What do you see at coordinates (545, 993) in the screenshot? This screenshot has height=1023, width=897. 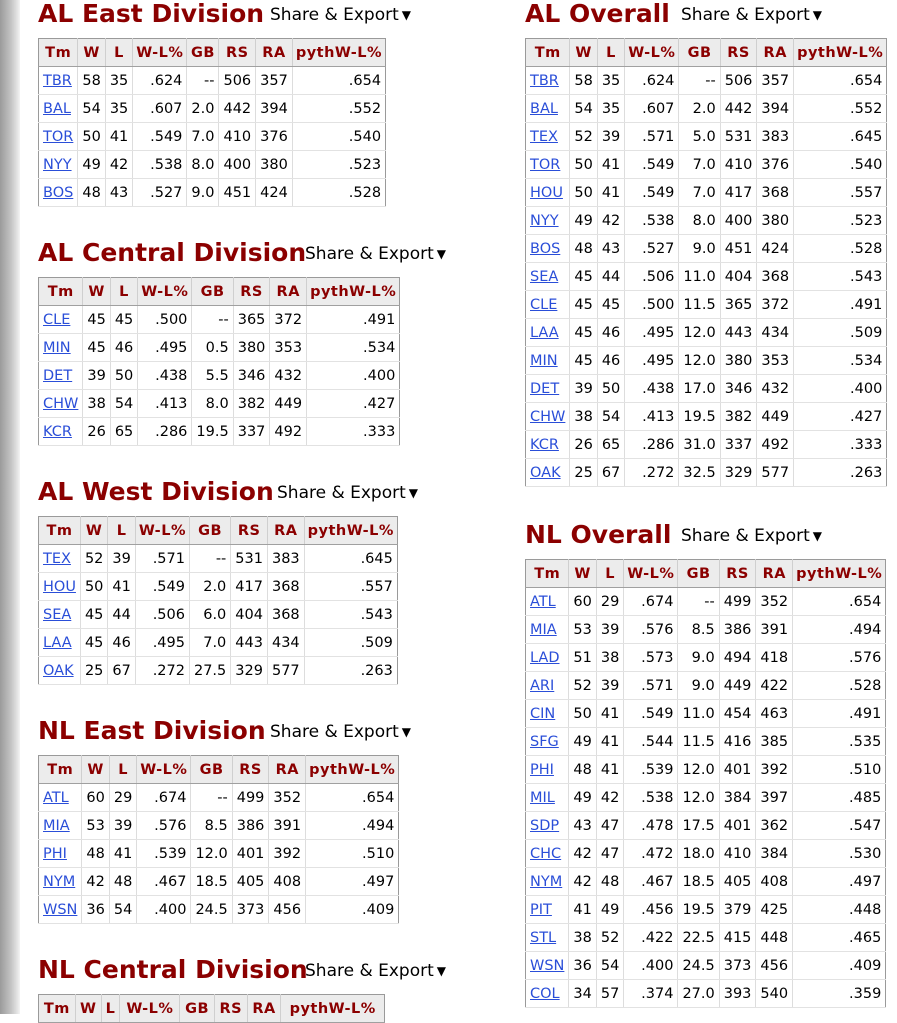 I see `team-link: COL` at bounding box center [545, 993].